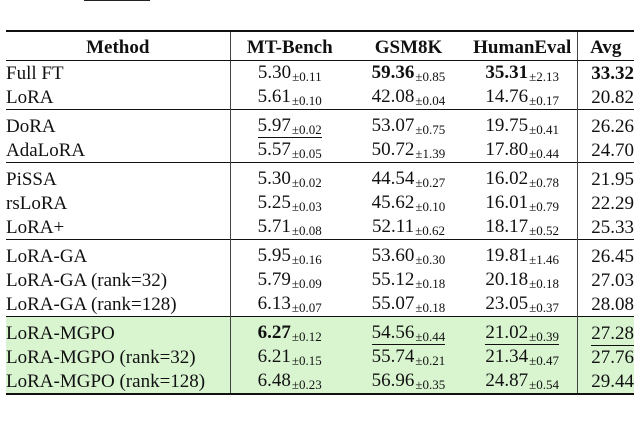  I want to click on mt-bench-value: 5.79, so click(274, 279).